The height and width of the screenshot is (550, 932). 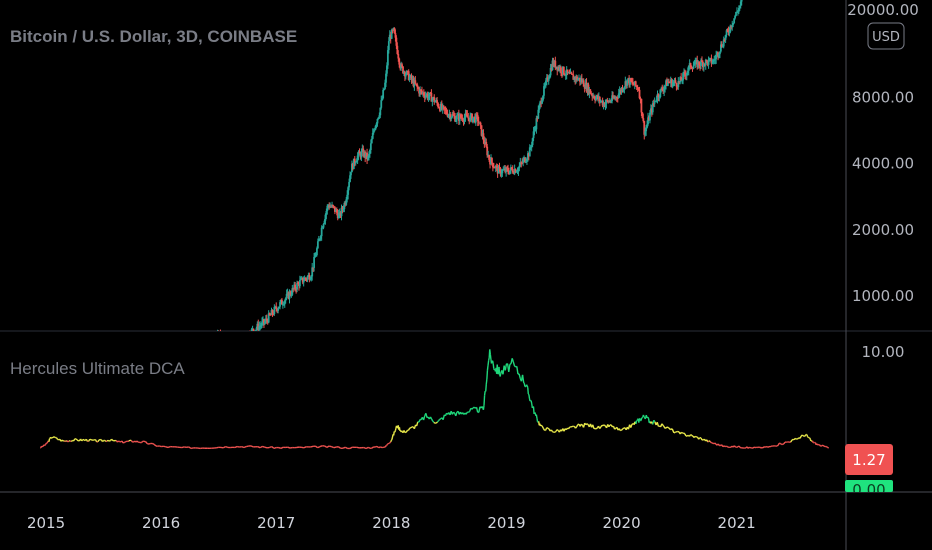 I want to click on time-tick-label: 2016, so click(x=161, y=523).